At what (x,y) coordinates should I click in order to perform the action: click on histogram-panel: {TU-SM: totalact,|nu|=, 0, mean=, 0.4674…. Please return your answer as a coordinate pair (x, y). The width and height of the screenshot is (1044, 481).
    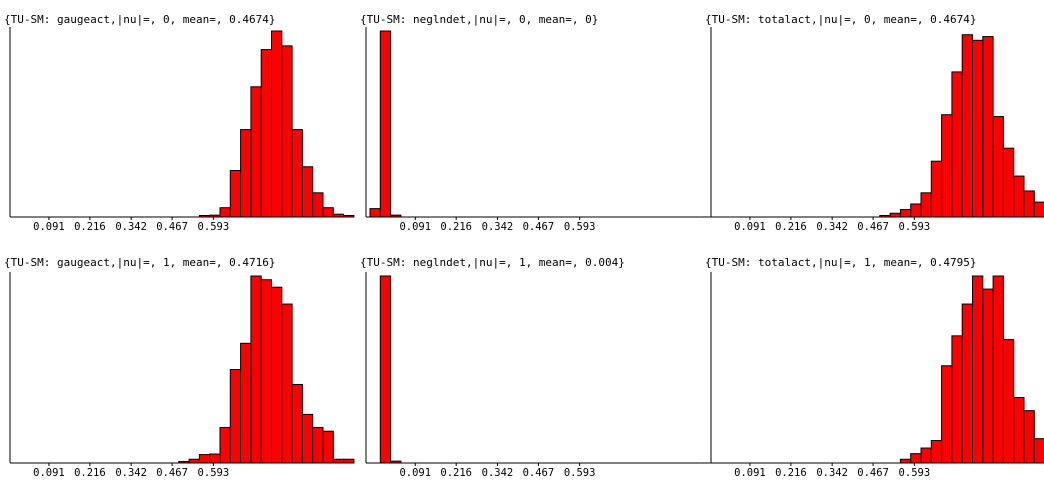
    Looking at the image, I should click on (874, 123).